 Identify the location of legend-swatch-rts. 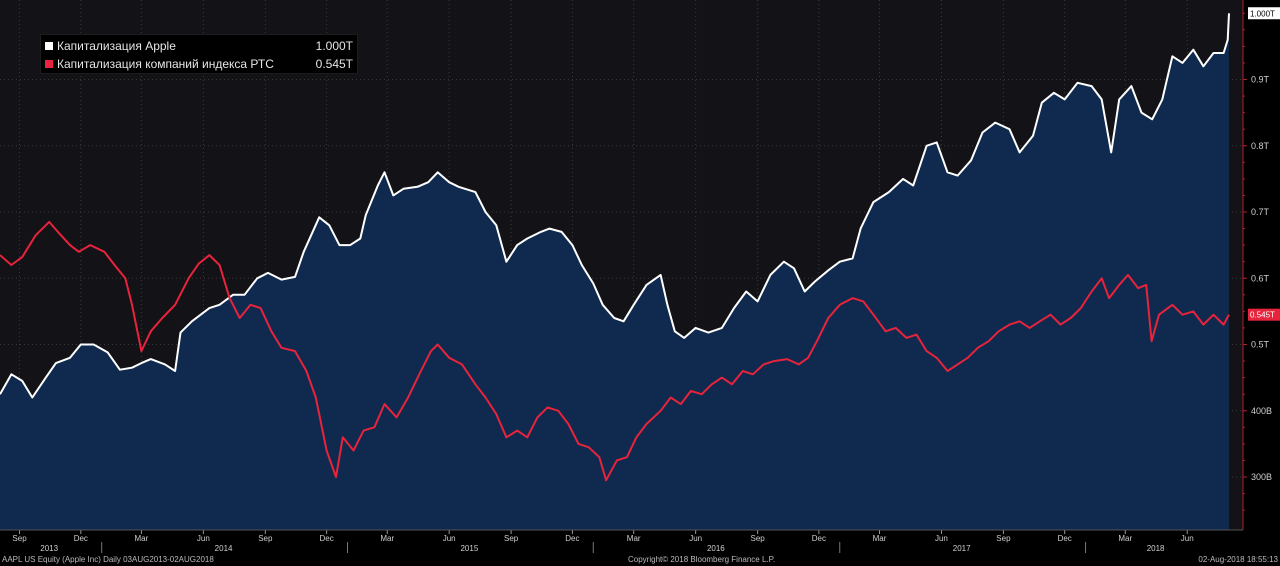
(49, 64).